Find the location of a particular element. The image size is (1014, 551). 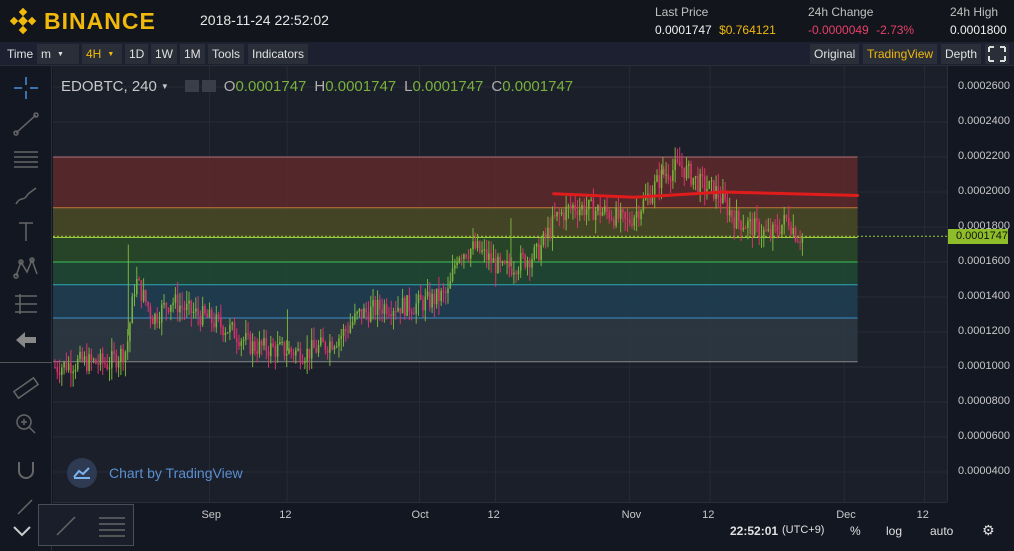

price-tick-label: 0.0000600 is located at coordinates (984, 436).